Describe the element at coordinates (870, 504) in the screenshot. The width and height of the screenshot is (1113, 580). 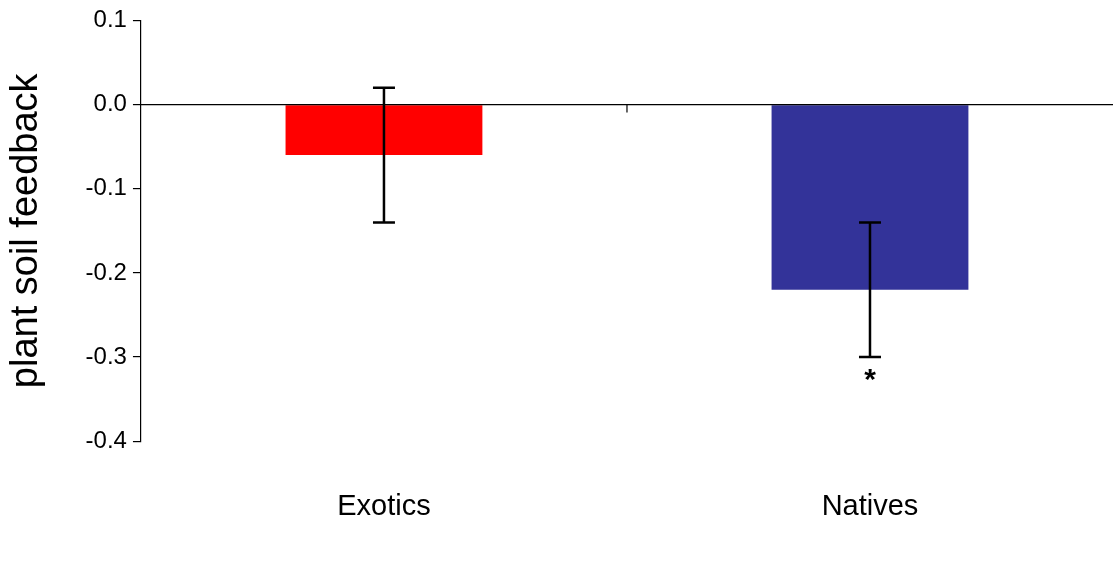
I see `x-tick-label: Natives` at that location.